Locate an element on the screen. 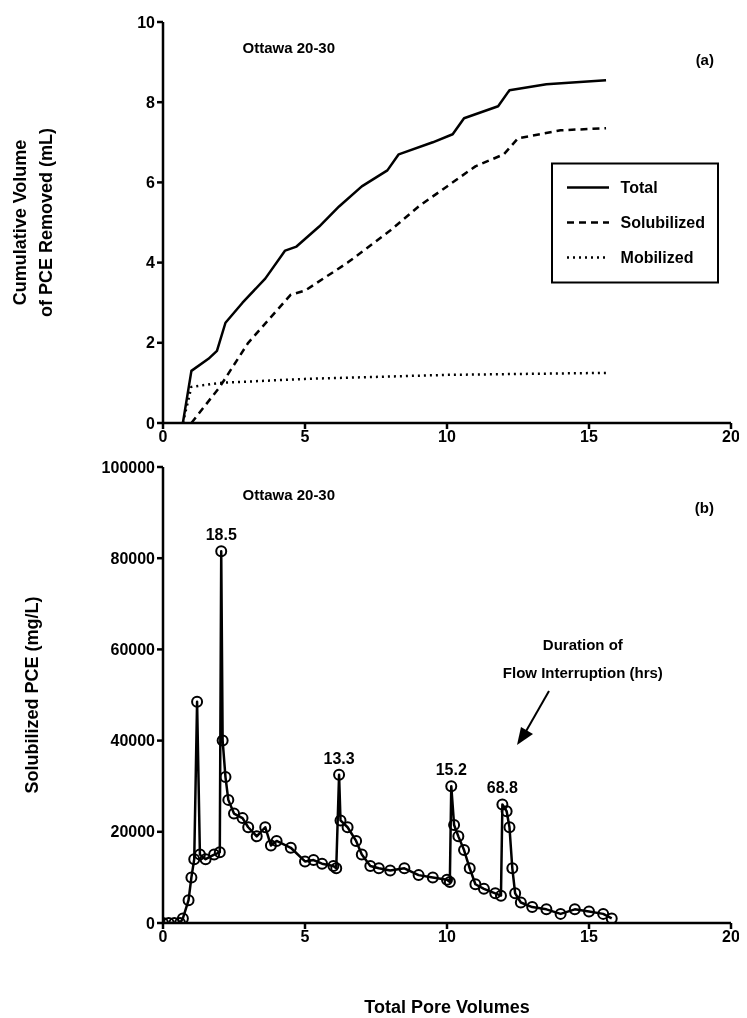 The width and height of the screenshot is (747, 1018). annotation: 68.8 is located at coordinates (502, 788).